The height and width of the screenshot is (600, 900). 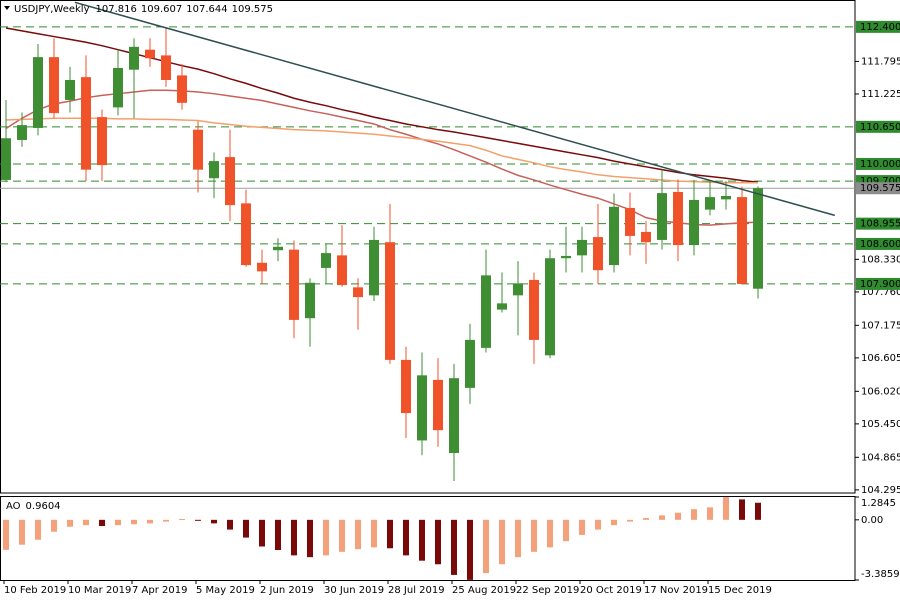 I want to click on y2-tick-label: -3.3859, so click(x=880, y=574).